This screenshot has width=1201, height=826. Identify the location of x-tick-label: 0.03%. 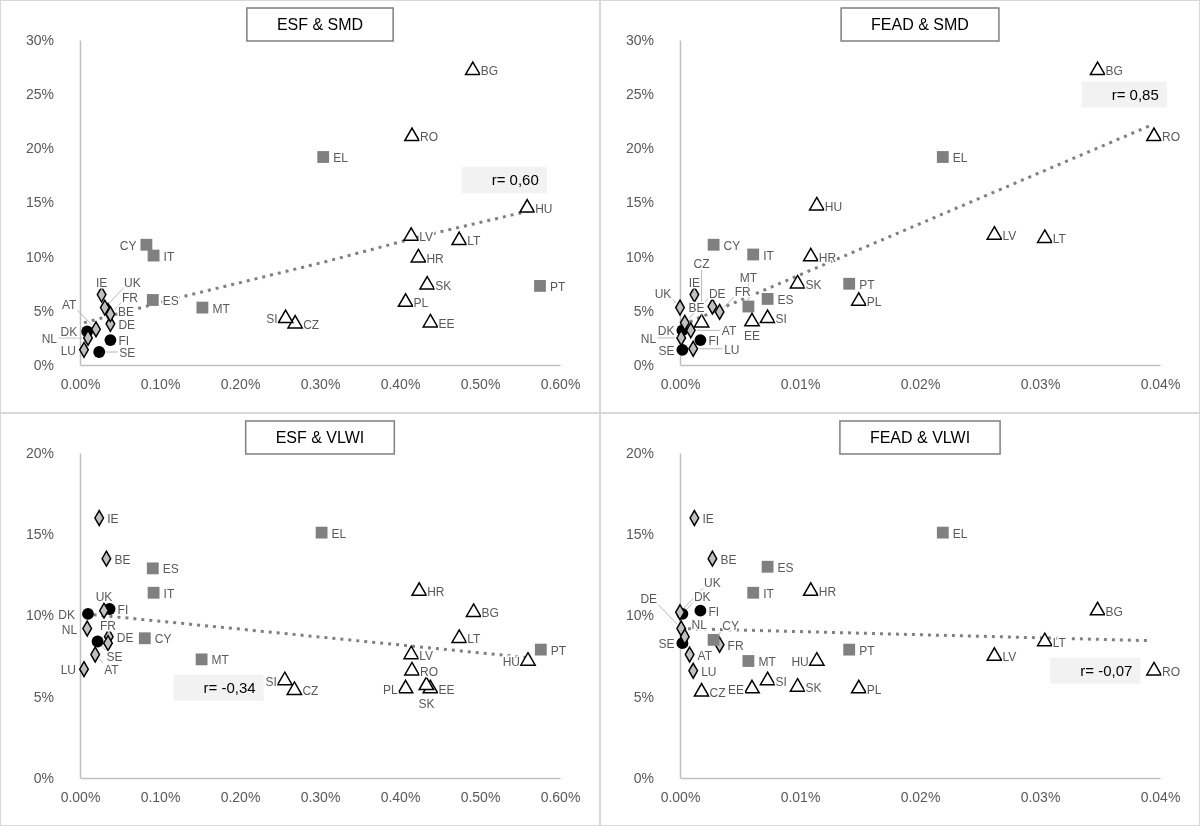
(1040, 383).